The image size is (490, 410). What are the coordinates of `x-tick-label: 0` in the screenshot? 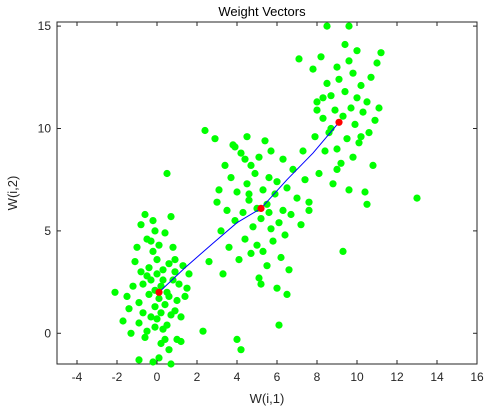 It's located at (157, 377).